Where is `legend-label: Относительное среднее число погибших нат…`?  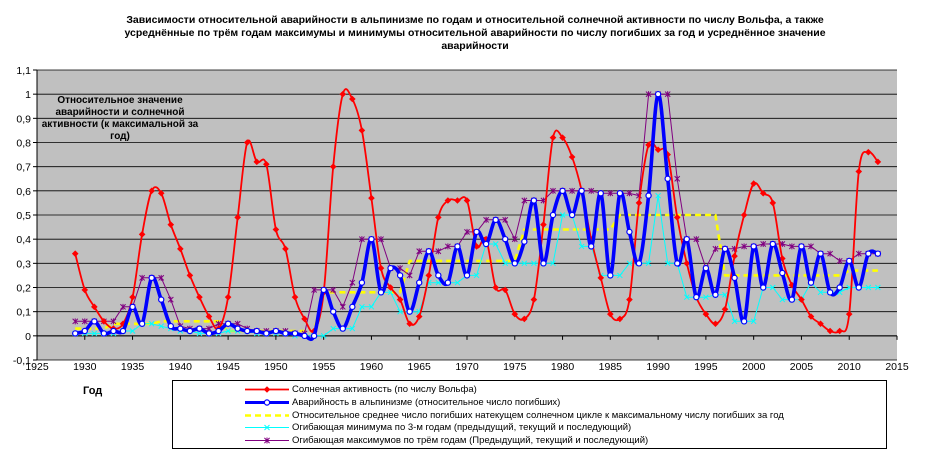 legend-label: Относительное среднее число погибших нат… is located at coordinates (538, 415).